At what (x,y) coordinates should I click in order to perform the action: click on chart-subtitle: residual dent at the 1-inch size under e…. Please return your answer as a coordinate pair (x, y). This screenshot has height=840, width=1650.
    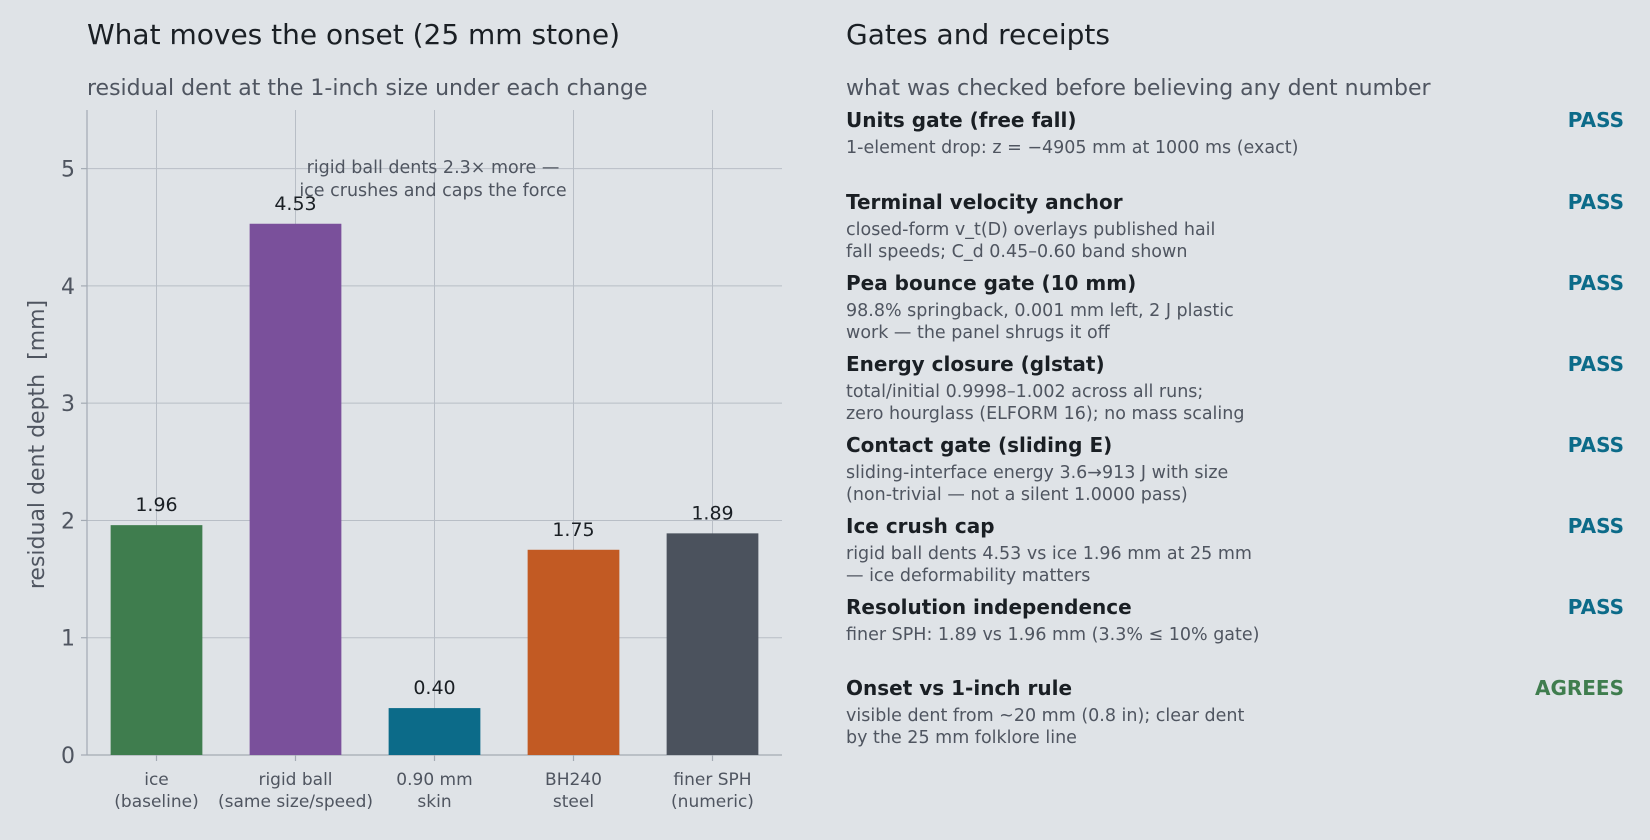
    Looking at the image, I should click on (367, 88).